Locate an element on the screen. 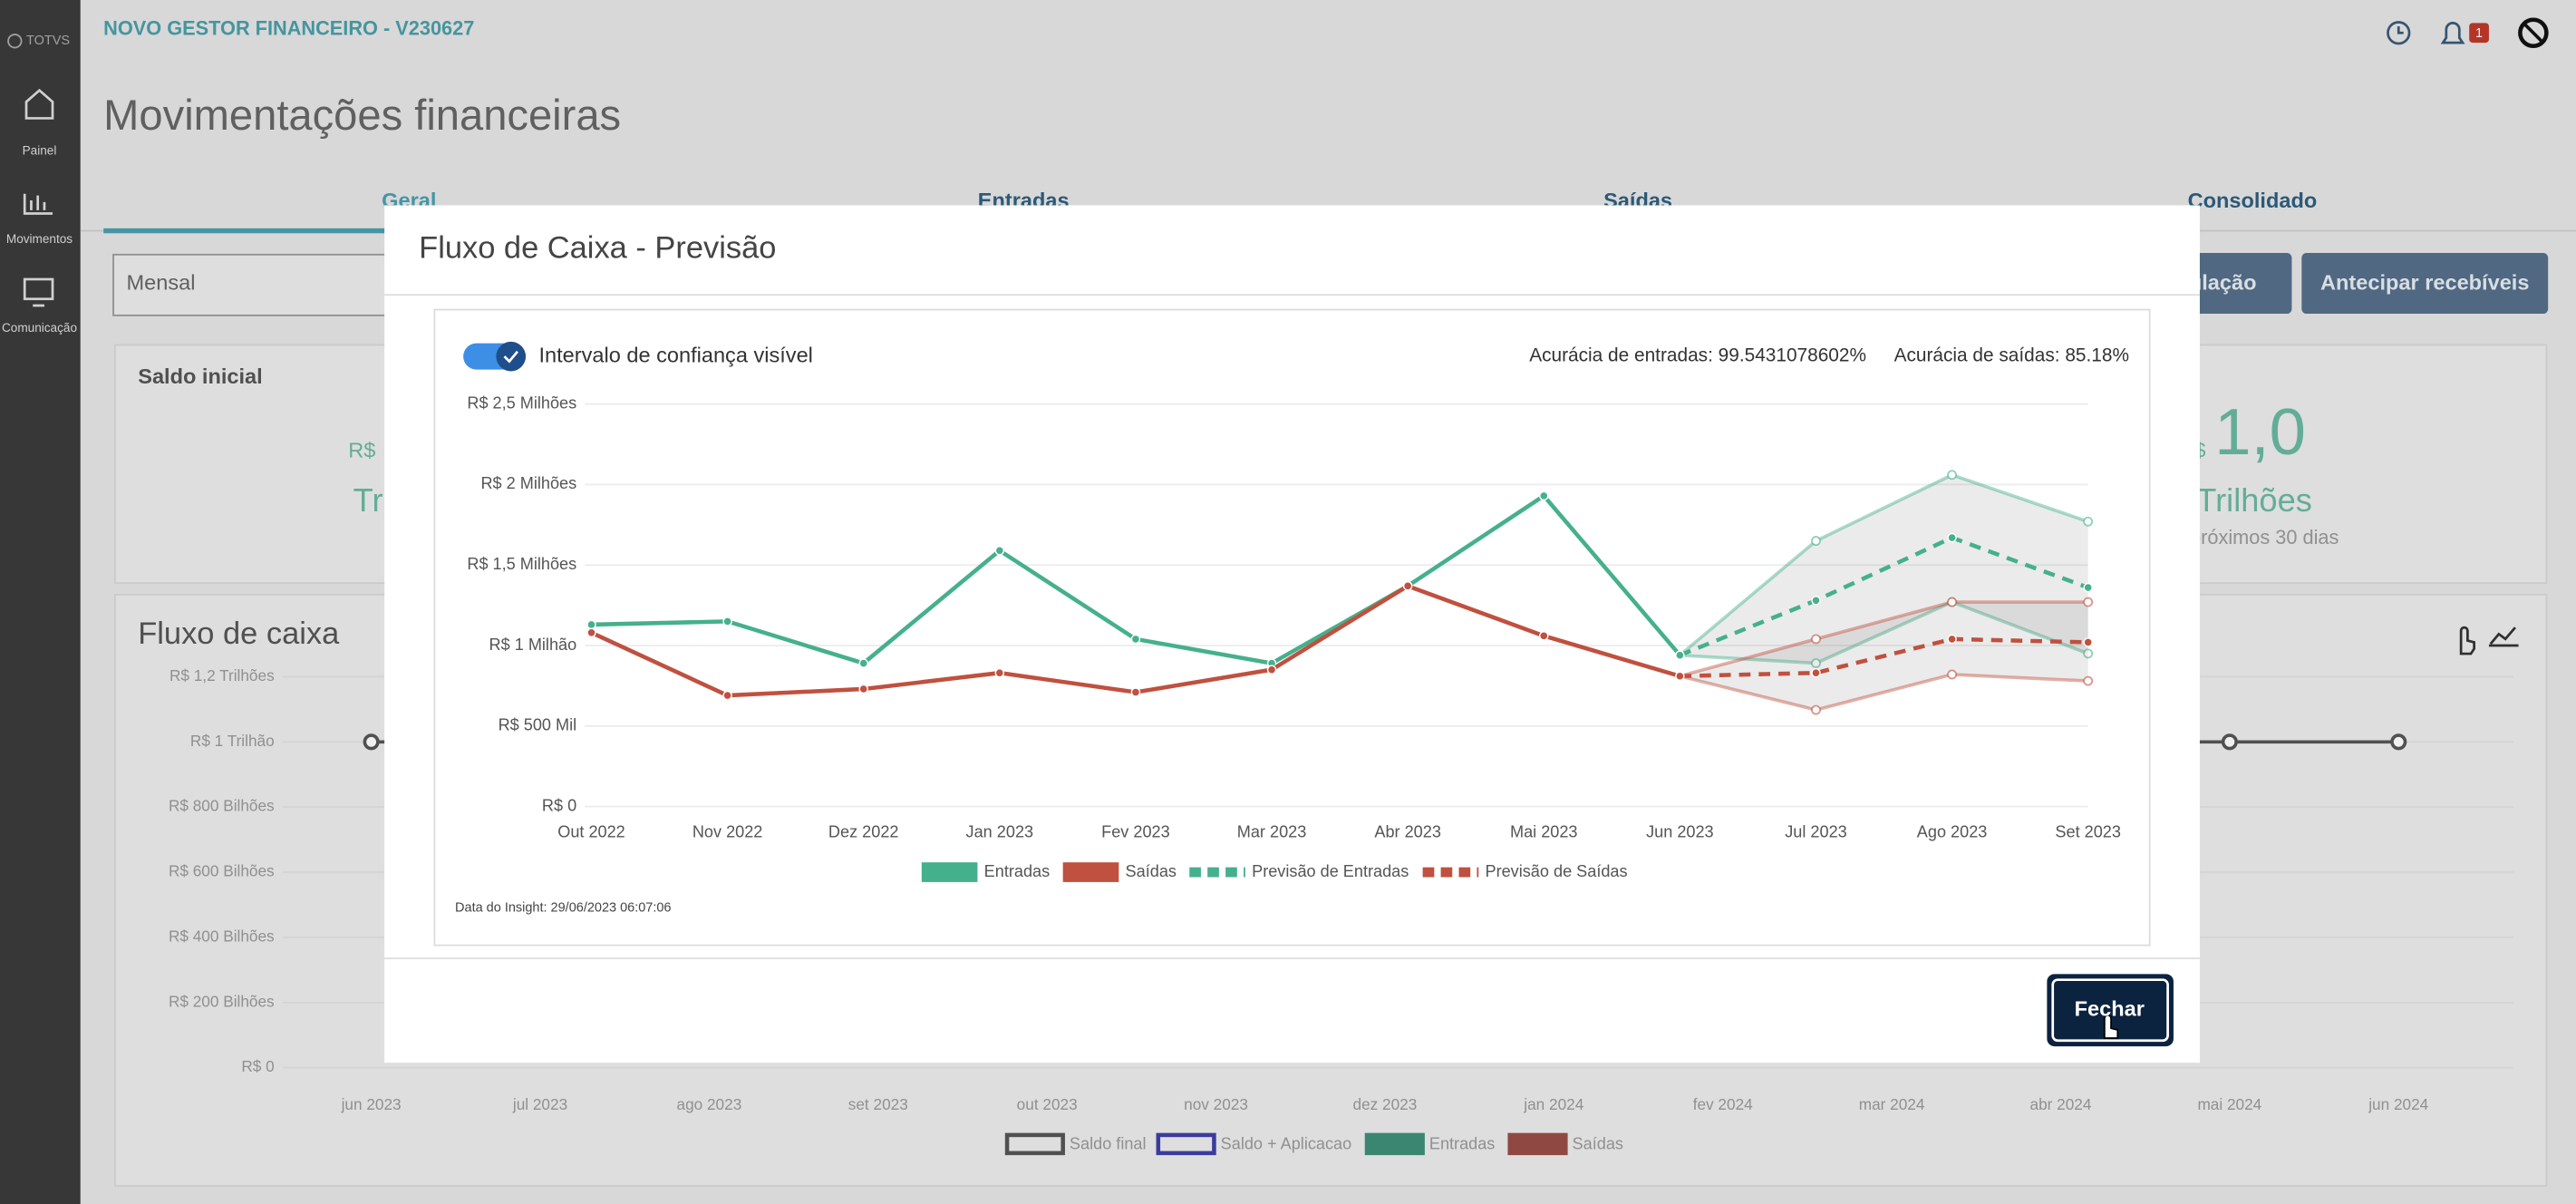 This screenshot has height=1204, width=2576. card-value: 1,0 is located at coordinates (2260, 432).